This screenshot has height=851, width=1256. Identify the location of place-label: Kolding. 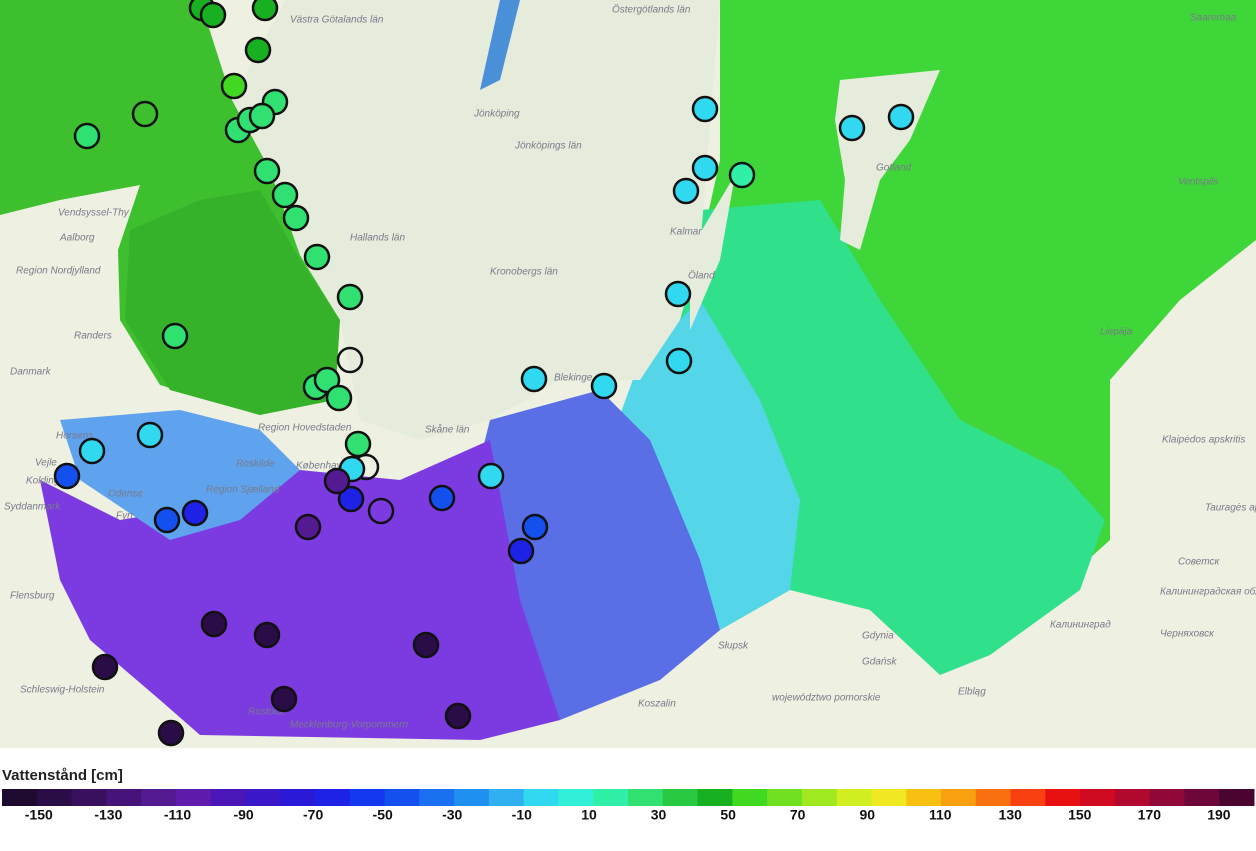
(43, 481).